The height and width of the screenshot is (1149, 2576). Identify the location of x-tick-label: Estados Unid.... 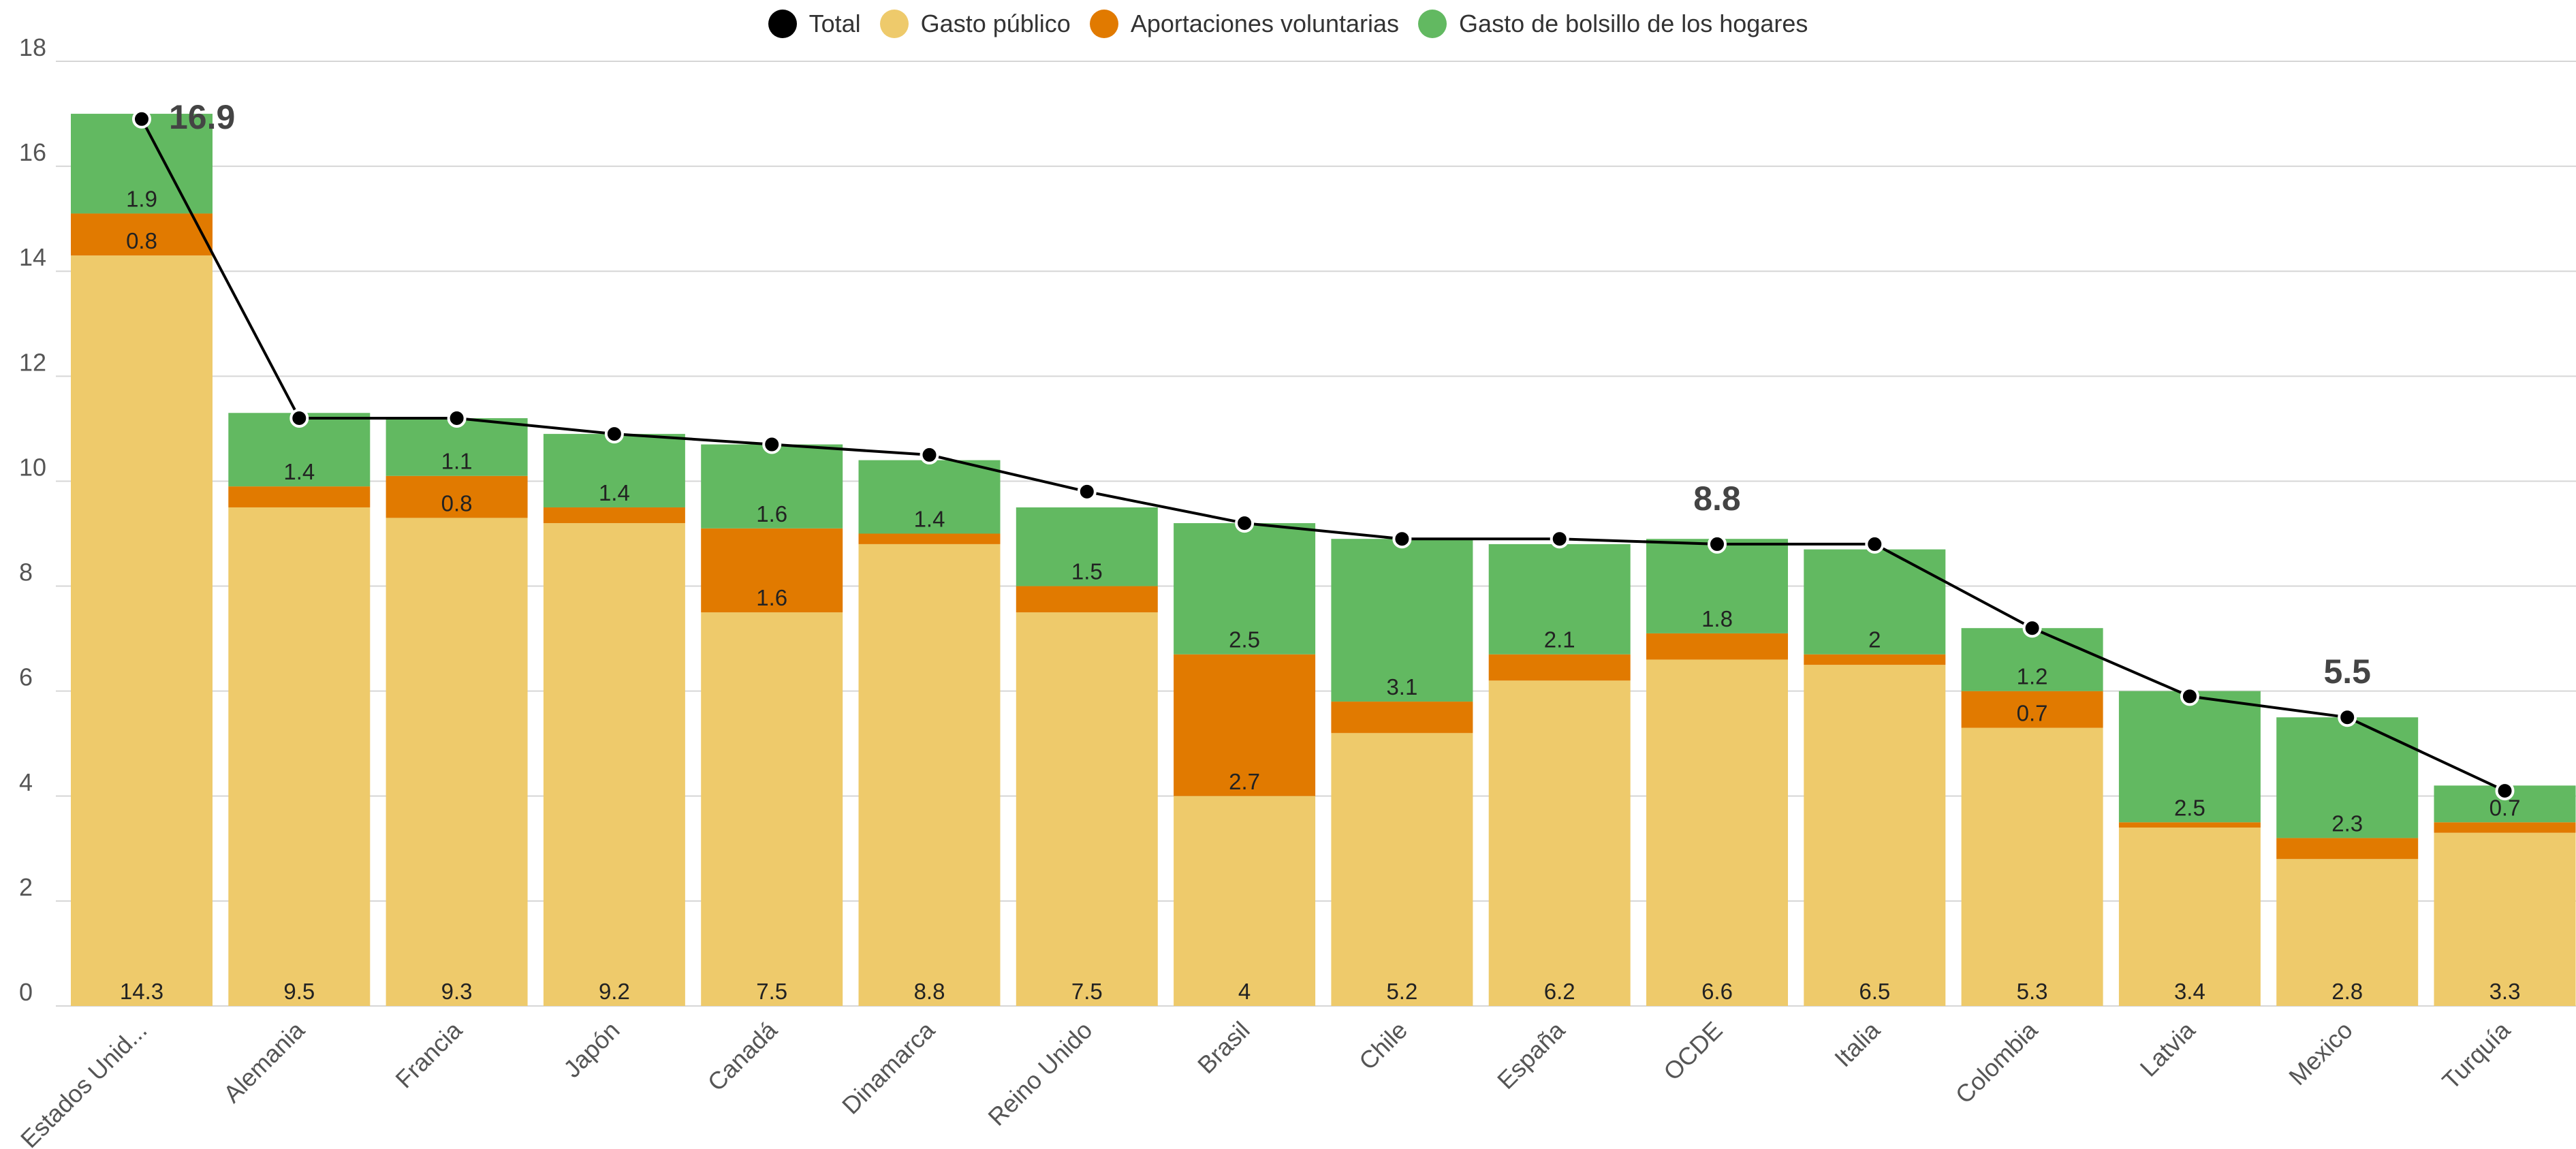
(84, 1082).